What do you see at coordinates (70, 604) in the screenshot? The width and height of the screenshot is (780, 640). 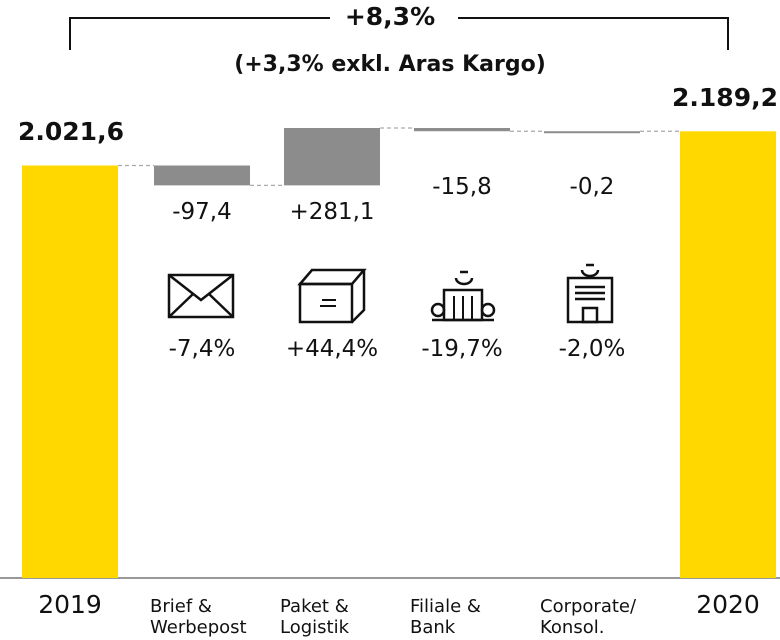 I see `category-label: 2019` at bounding box center [70, 604].